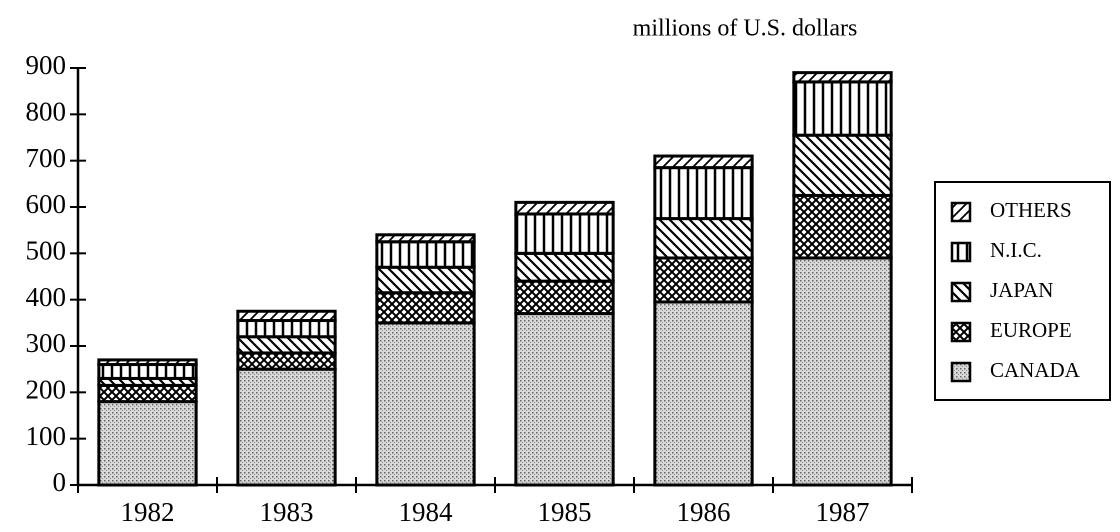  What do you see at coordinates (60, 482) in the screenshot?
I see `y-tick-label: 0` at bounding box center [60, 482].